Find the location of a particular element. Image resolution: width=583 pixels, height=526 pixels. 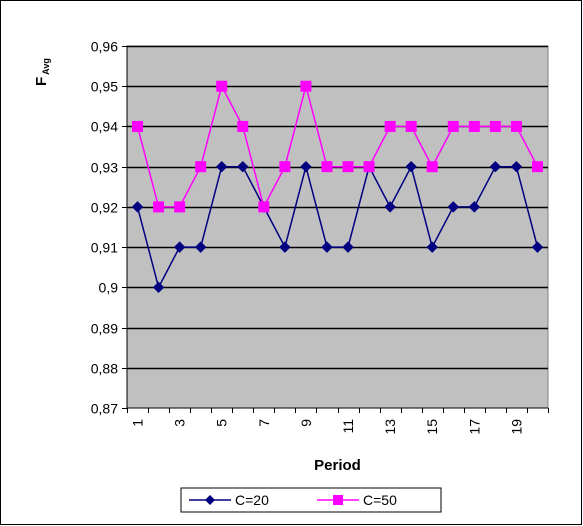

x-tick-label: 15 is located at coordinates (432, 427).